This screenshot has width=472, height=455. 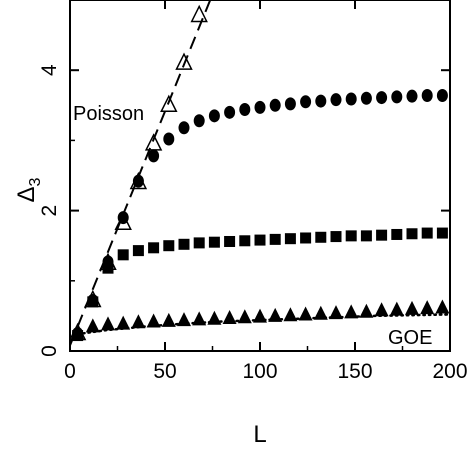 I want to click on annotation-goe: GOE, so click(x=410, y=338).